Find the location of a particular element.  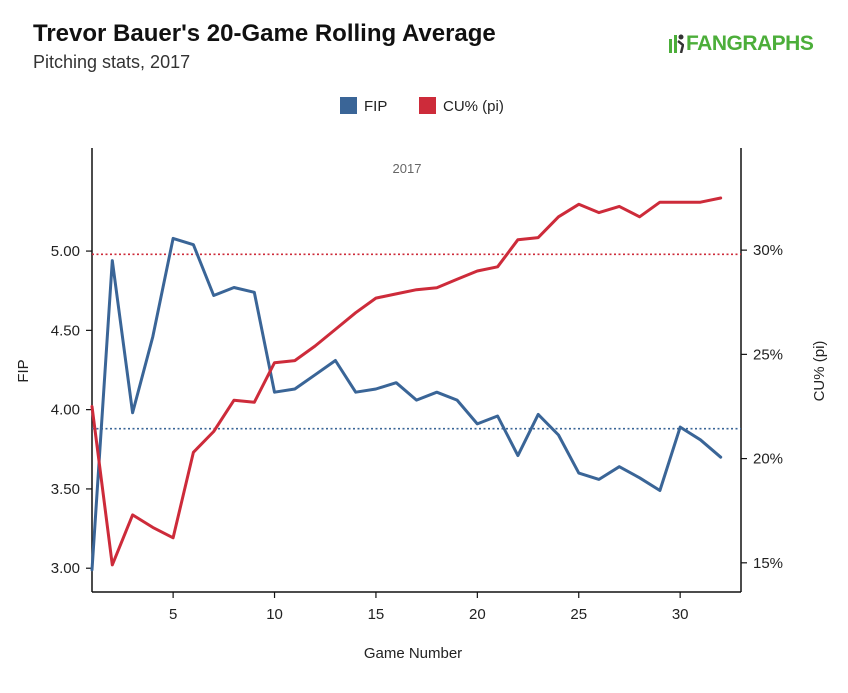

right-axis-title: CU% (pi) is located at coordinates (819, 371).